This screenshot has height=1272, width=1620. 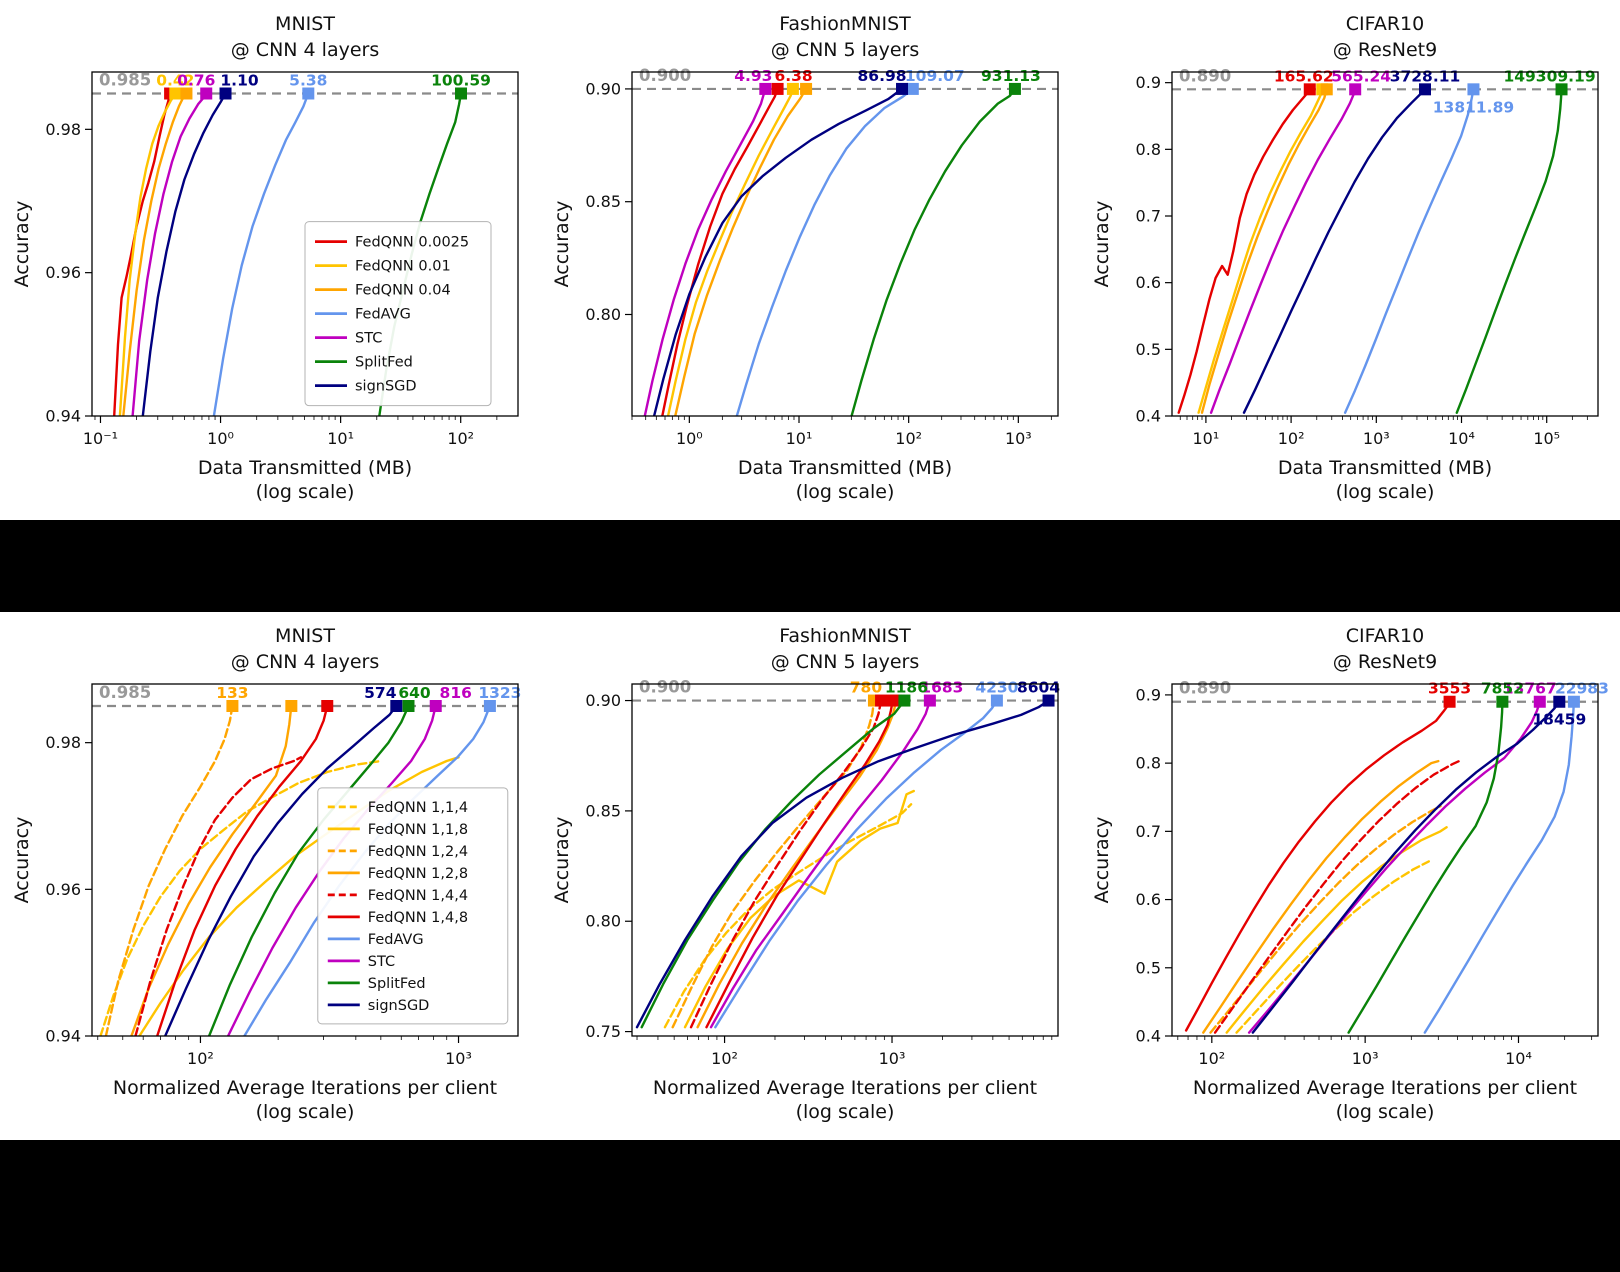 What do you see at coordinates (232, 693) in the screenshot?
I see `end-value-label-fedqnn-1-2-4: 133` at bounding box center [232, 693].